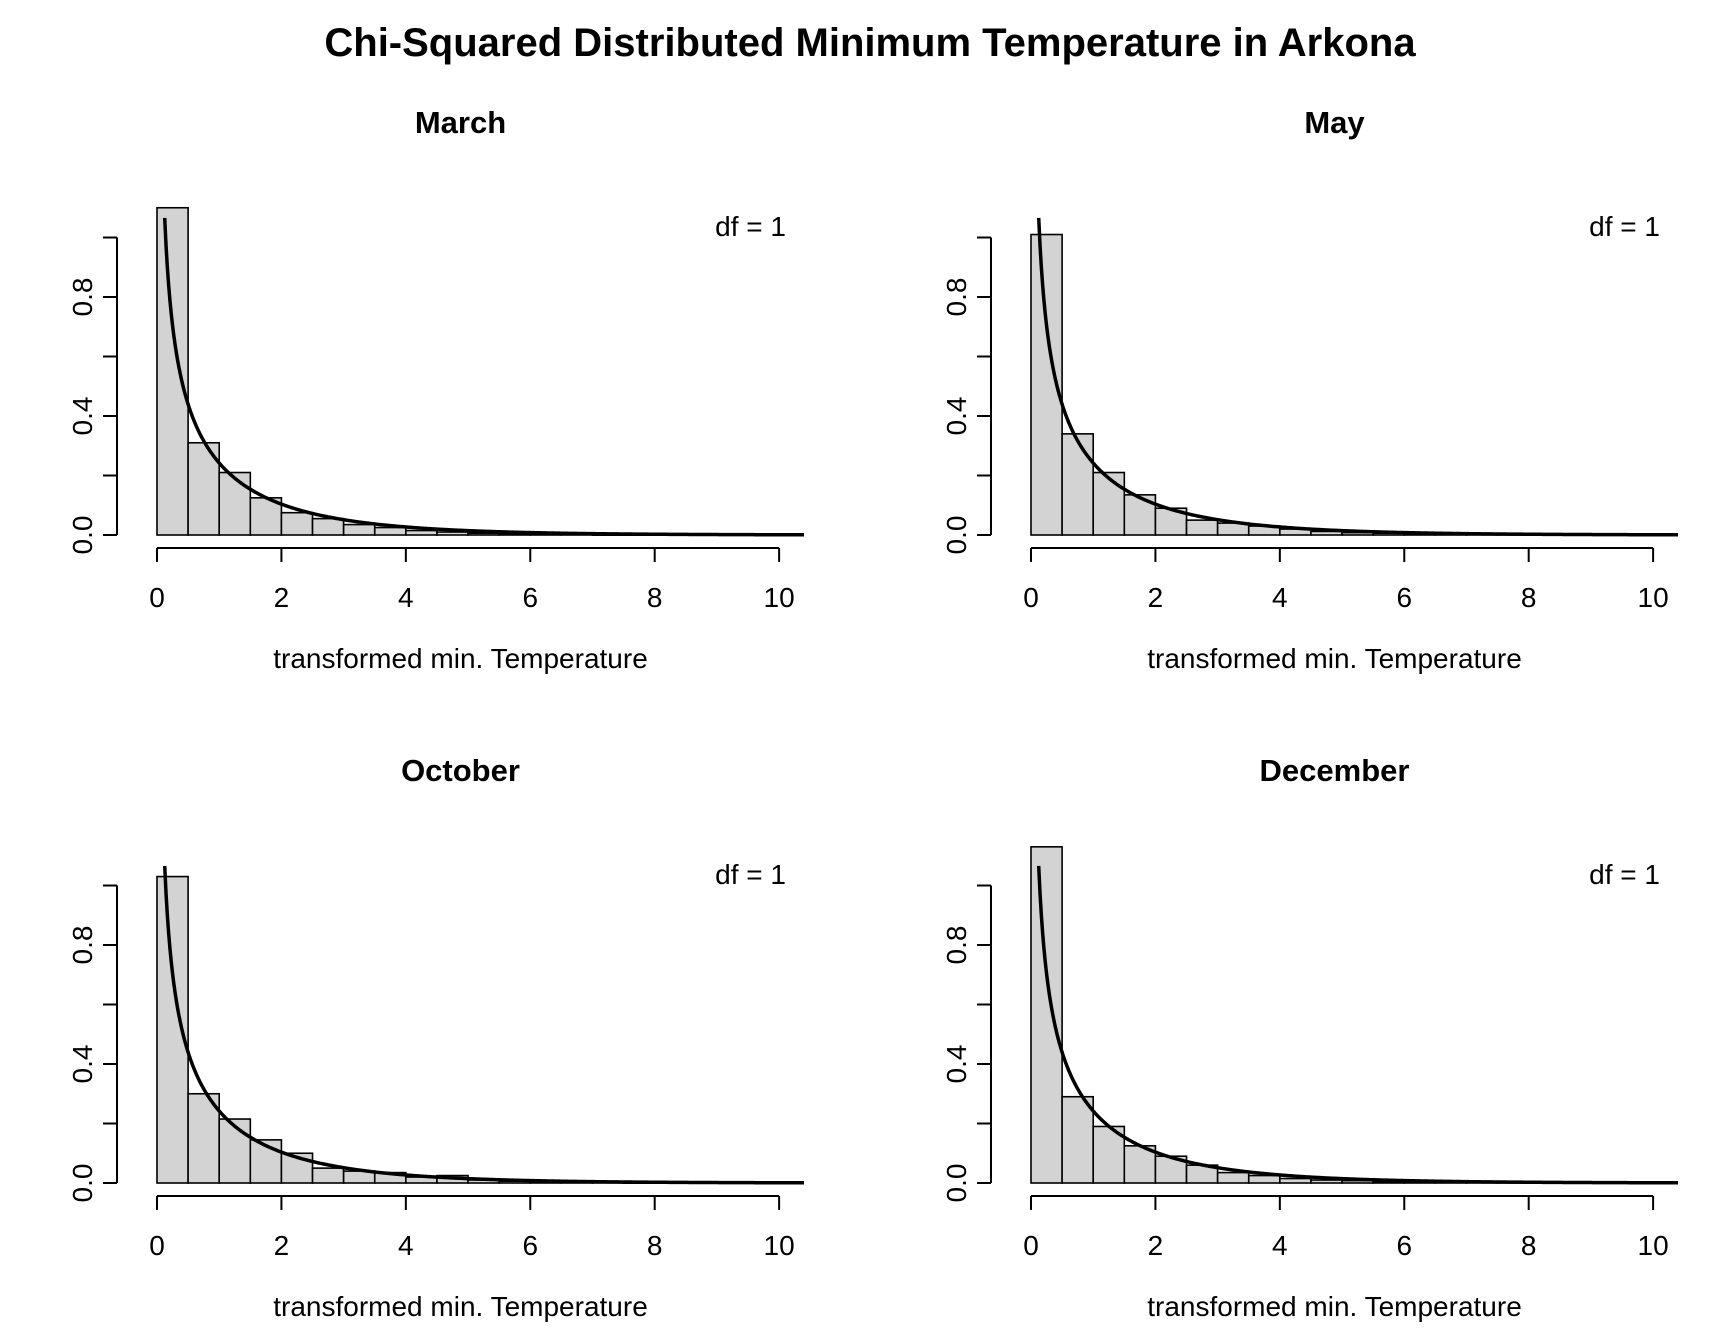 Image resolution: width=1728 pixels, height=1344 pixels. What do you see at coordinates (1334, 1306) in the screenshot?
I see `panel-december-x-axis-label: transformed min. Temperature` at bounding box center [1334, 1306].